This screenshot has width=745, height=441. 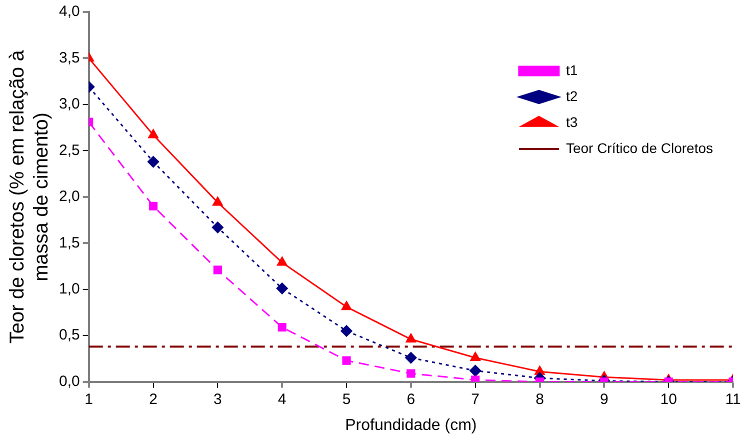 I want to click on legend-label: t3, so click(x=572, y=122).